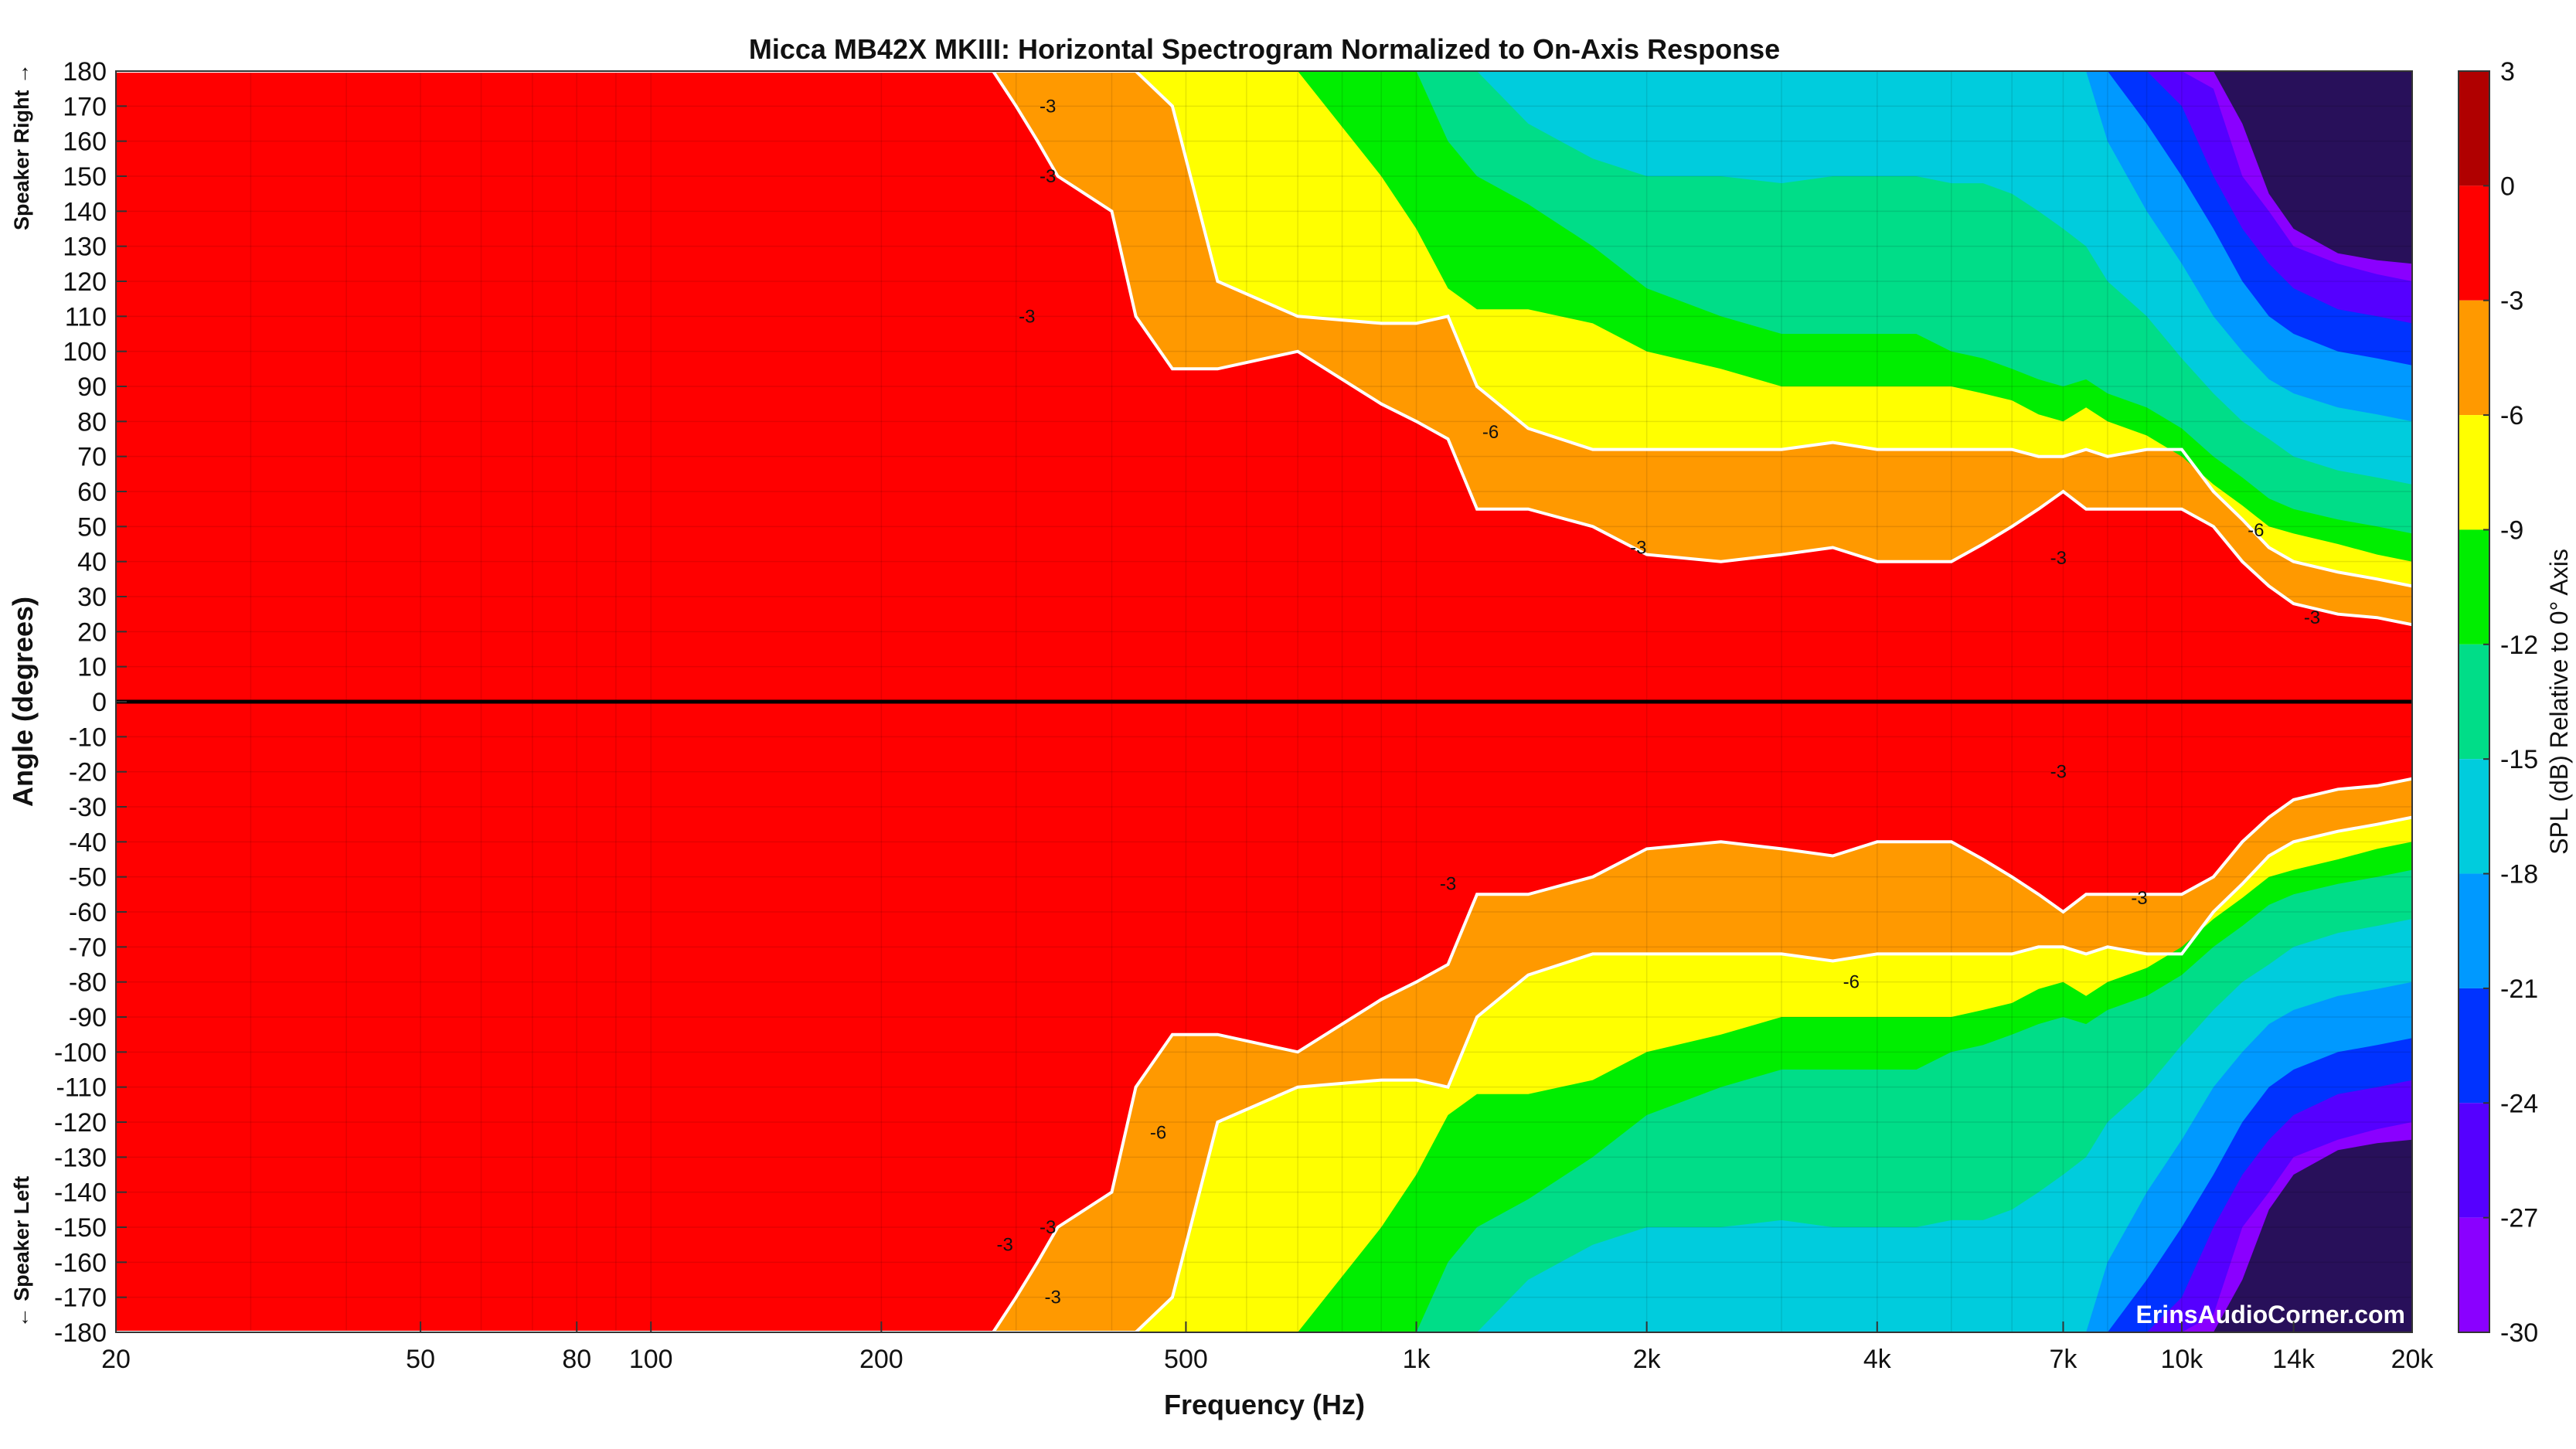 The height and width of the screenshot is (1449, 2576). What do you see at coordinates (116, 1360) in the screenshot?
I see `x-tick-label: 20` at bounding box center [116, 1360].